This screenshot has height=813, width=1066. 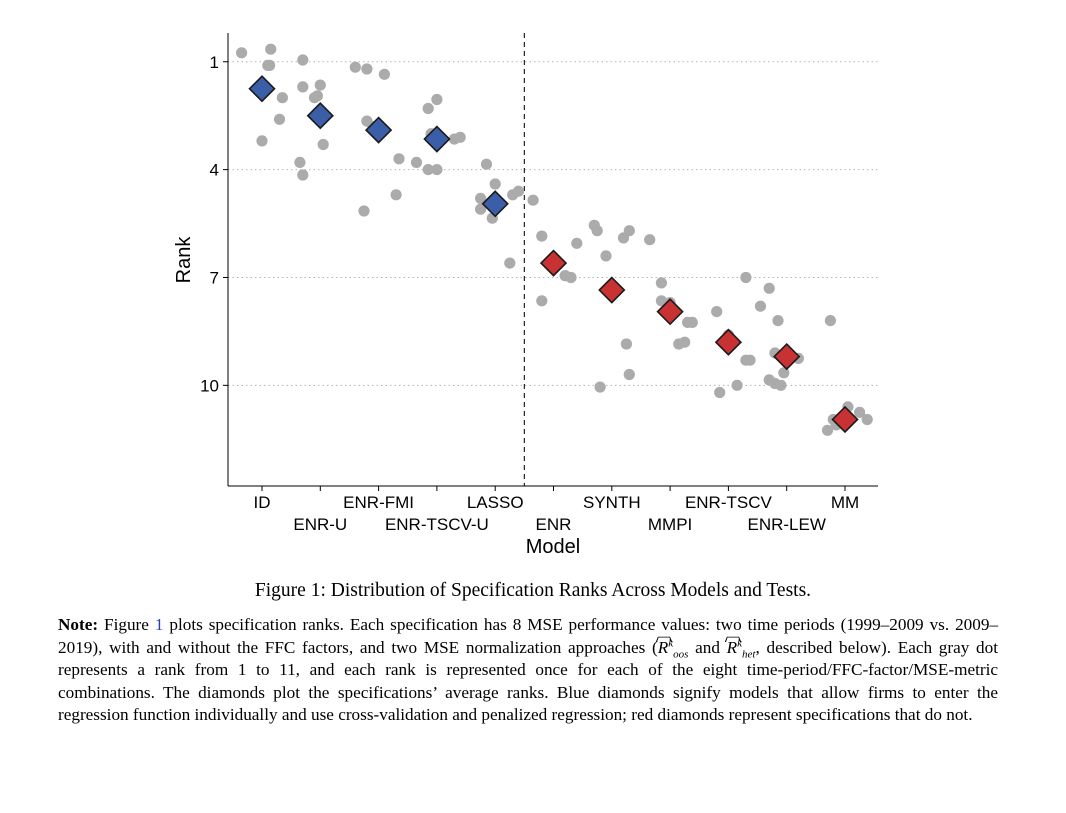 What do you see at coordinates (262, 502) in the screenshot?
I see `x-tick-label: ID` at bounding box center [262, 502].